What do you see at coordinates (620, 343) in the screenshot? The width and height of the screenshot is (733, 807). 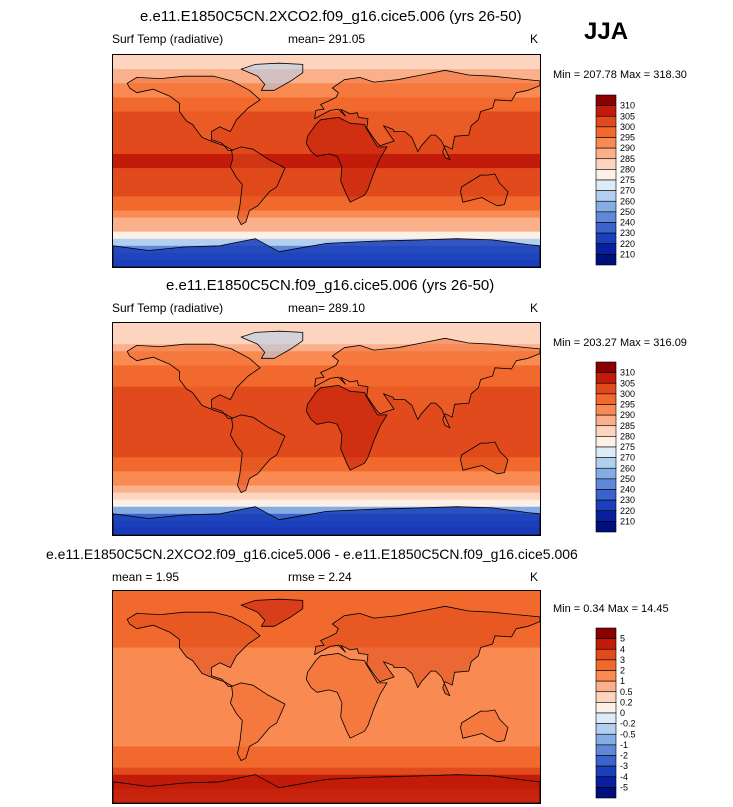 I see `panel-2-minmax: Min = 203.27 Max = 316.09` at bounding box center [620, 343].